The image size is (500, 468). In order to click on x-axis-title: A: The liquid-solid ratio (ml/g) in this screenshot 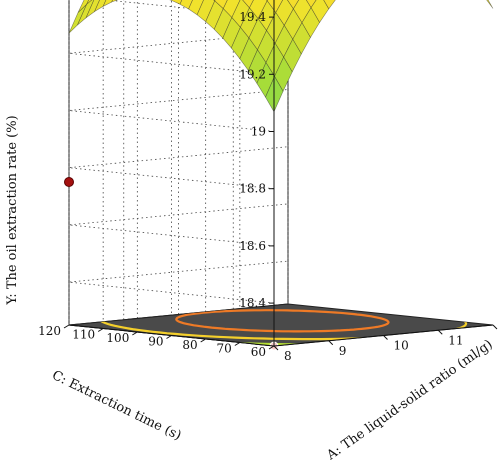, I will do `click(410, 400)`.